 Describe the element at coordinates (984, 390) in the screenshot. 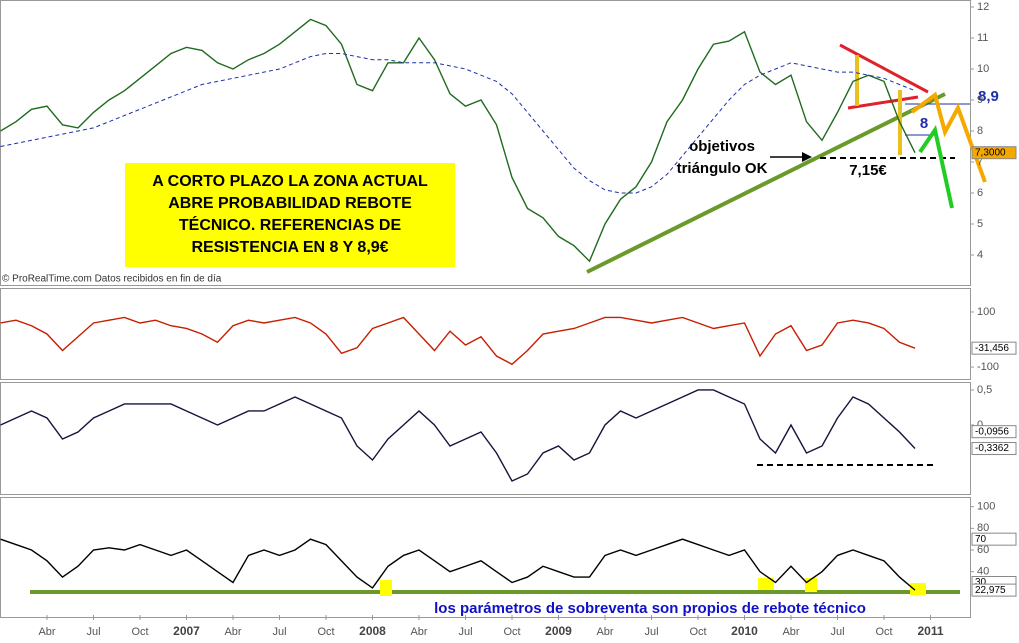

I see `y-tick-label: 0,5` at that location.